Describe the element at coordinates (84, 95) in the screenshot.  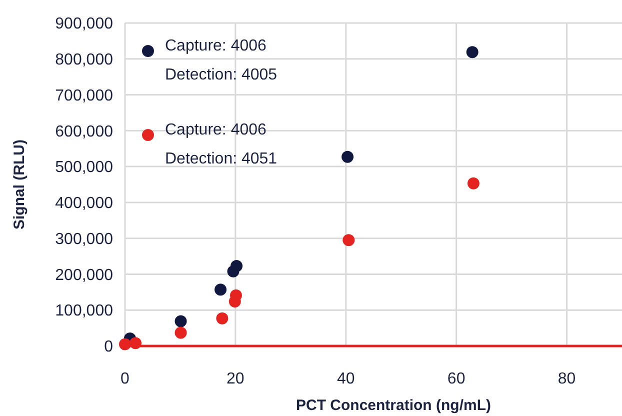
I see `y-tick-label: 700,000` at that location.